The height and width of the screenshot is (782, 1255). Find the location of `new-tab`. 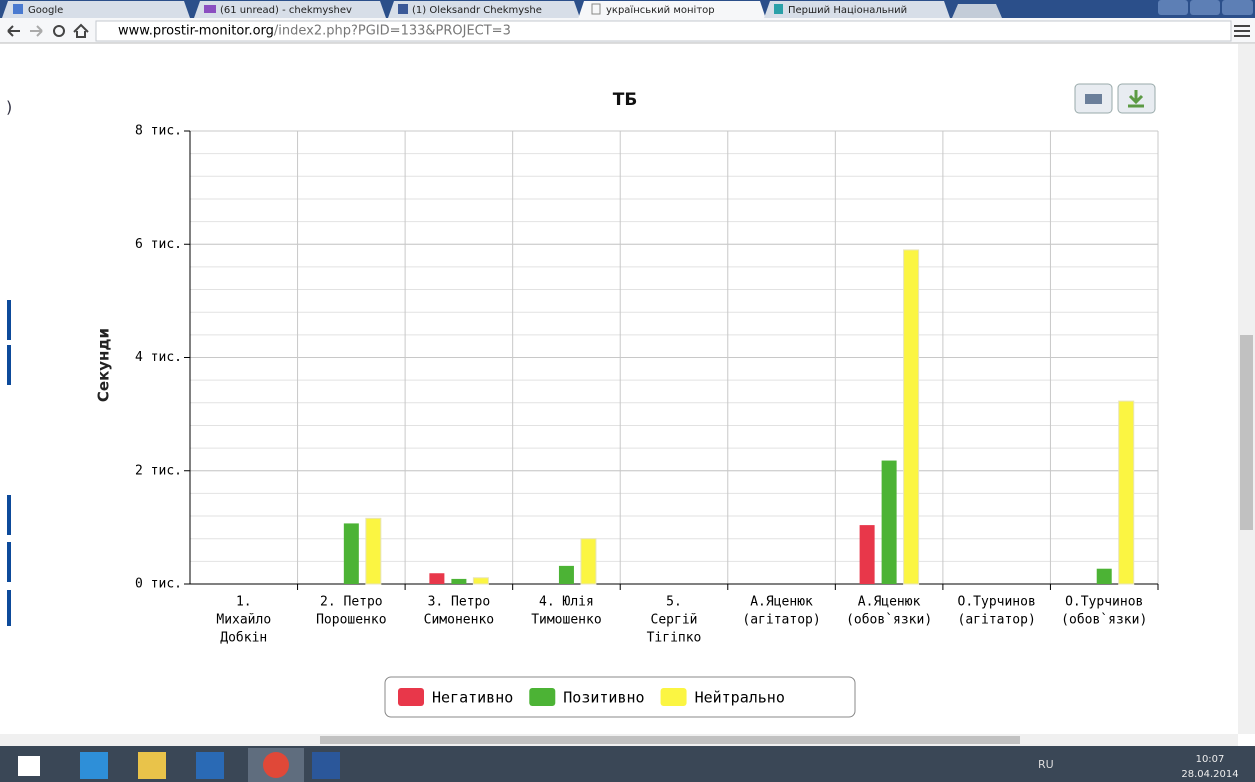

new-tab is located at coordinates (977, 11).